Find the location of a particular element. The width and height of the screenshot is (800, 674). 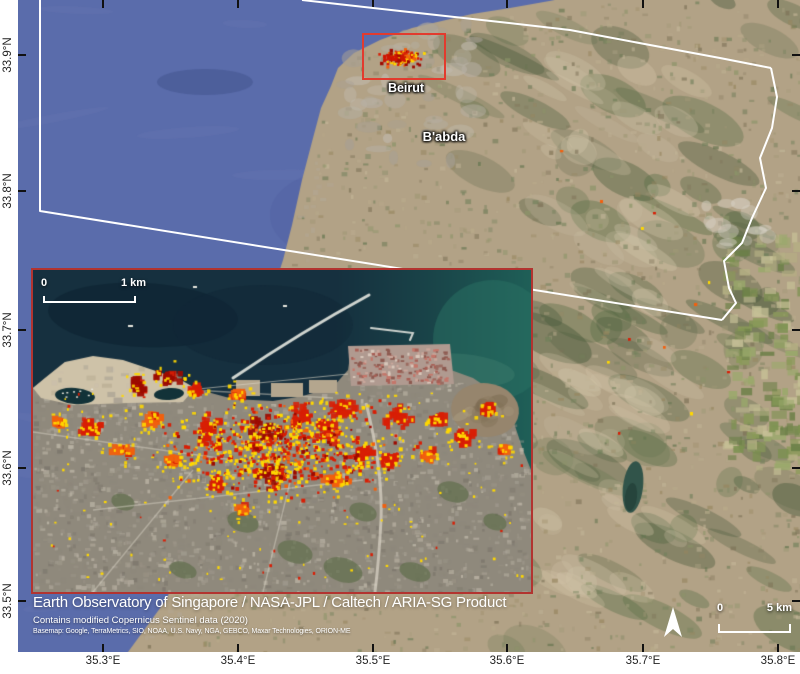

lon-tick-label: 35.5°E is located at coordinates (373, 661).